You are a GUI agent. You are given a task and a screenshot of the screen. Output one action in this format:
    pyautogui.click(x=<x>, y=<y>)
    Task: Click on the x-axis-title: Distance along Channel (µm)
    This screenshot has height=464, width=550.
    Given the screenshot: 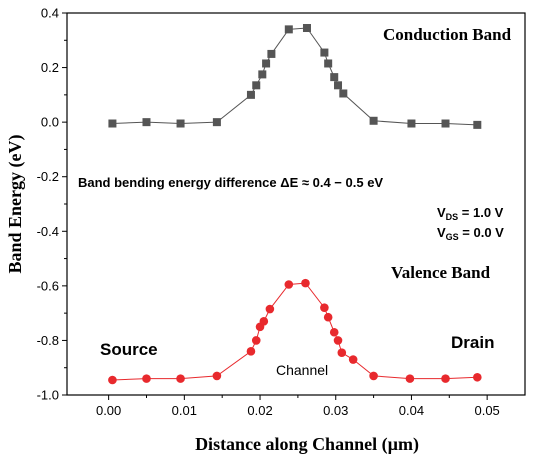 What is the action you would take?
    pyautogui.click(x=307, y=444)
    